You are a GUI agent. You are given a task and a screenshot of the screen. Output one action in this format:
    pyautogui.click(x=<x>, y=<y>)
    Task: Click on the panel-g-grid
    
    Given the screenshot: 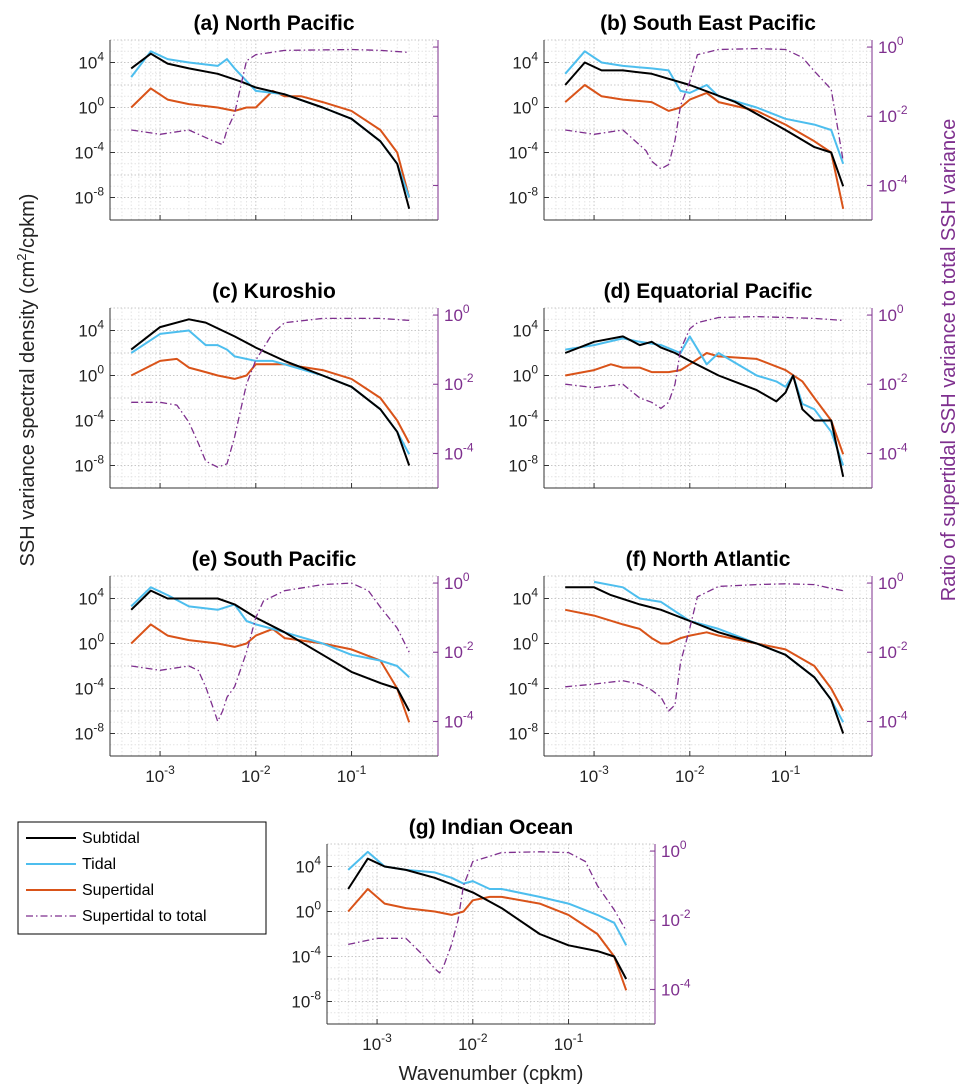 What is the action you would take?
    pyautogui.click(x=491, y=934)
    